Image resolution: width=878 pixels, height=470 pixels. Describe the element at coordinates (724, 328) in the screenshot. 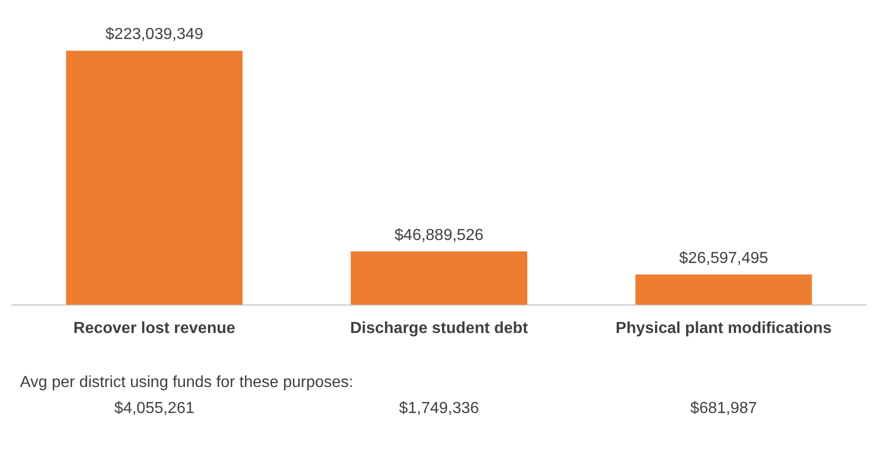

I see `x-tick-label: Physical plant modifications` at that location.